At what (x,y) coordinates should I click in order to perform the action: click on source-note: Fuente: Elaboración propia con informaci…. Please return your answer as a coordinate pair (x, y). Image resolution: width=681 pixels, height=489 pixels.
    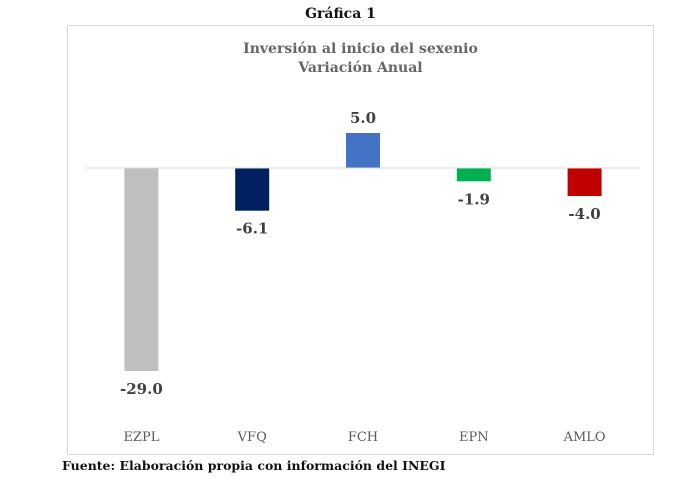
    Looking at the image, I should click on (254, 465).